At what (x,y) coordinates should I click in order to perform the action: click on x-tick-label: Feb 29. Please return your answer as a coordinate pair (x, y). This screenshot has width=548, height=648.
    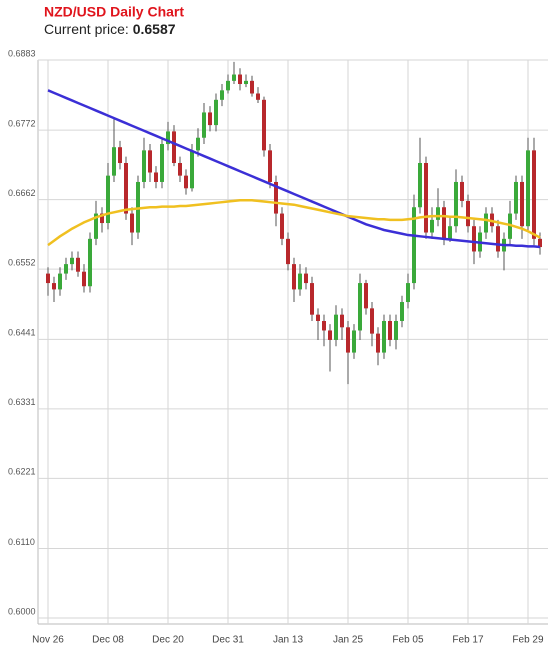
    Looking at the image, I should click on (528, 640).